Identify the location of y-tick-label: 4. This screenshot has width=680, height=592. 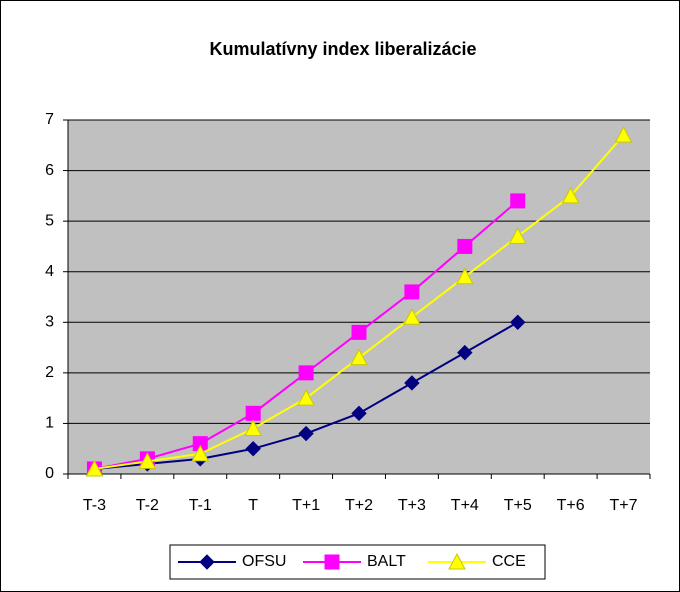
(49, 271).